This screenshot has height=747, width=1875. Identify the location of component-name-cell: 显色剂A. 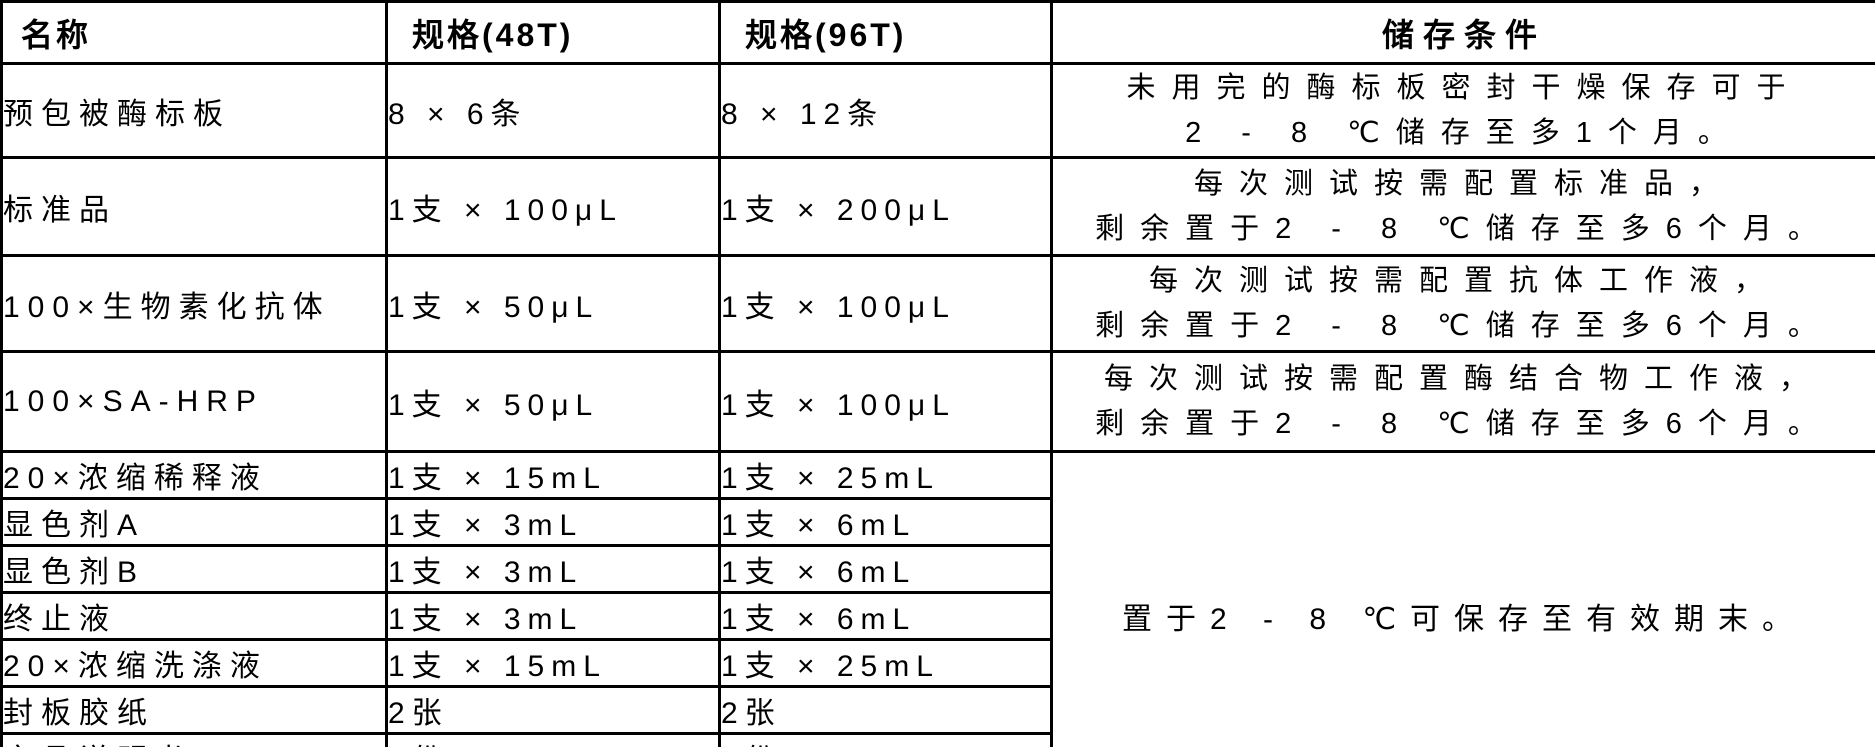
(194, 522).